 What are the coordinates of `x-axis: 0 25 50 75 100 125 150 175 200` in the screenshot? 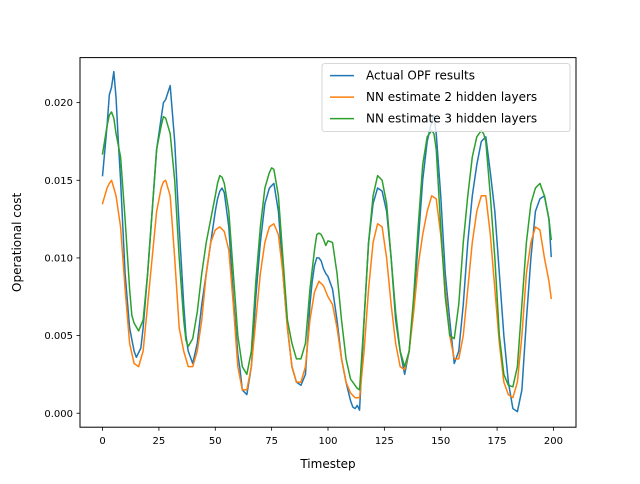 It's located at (331, 437).